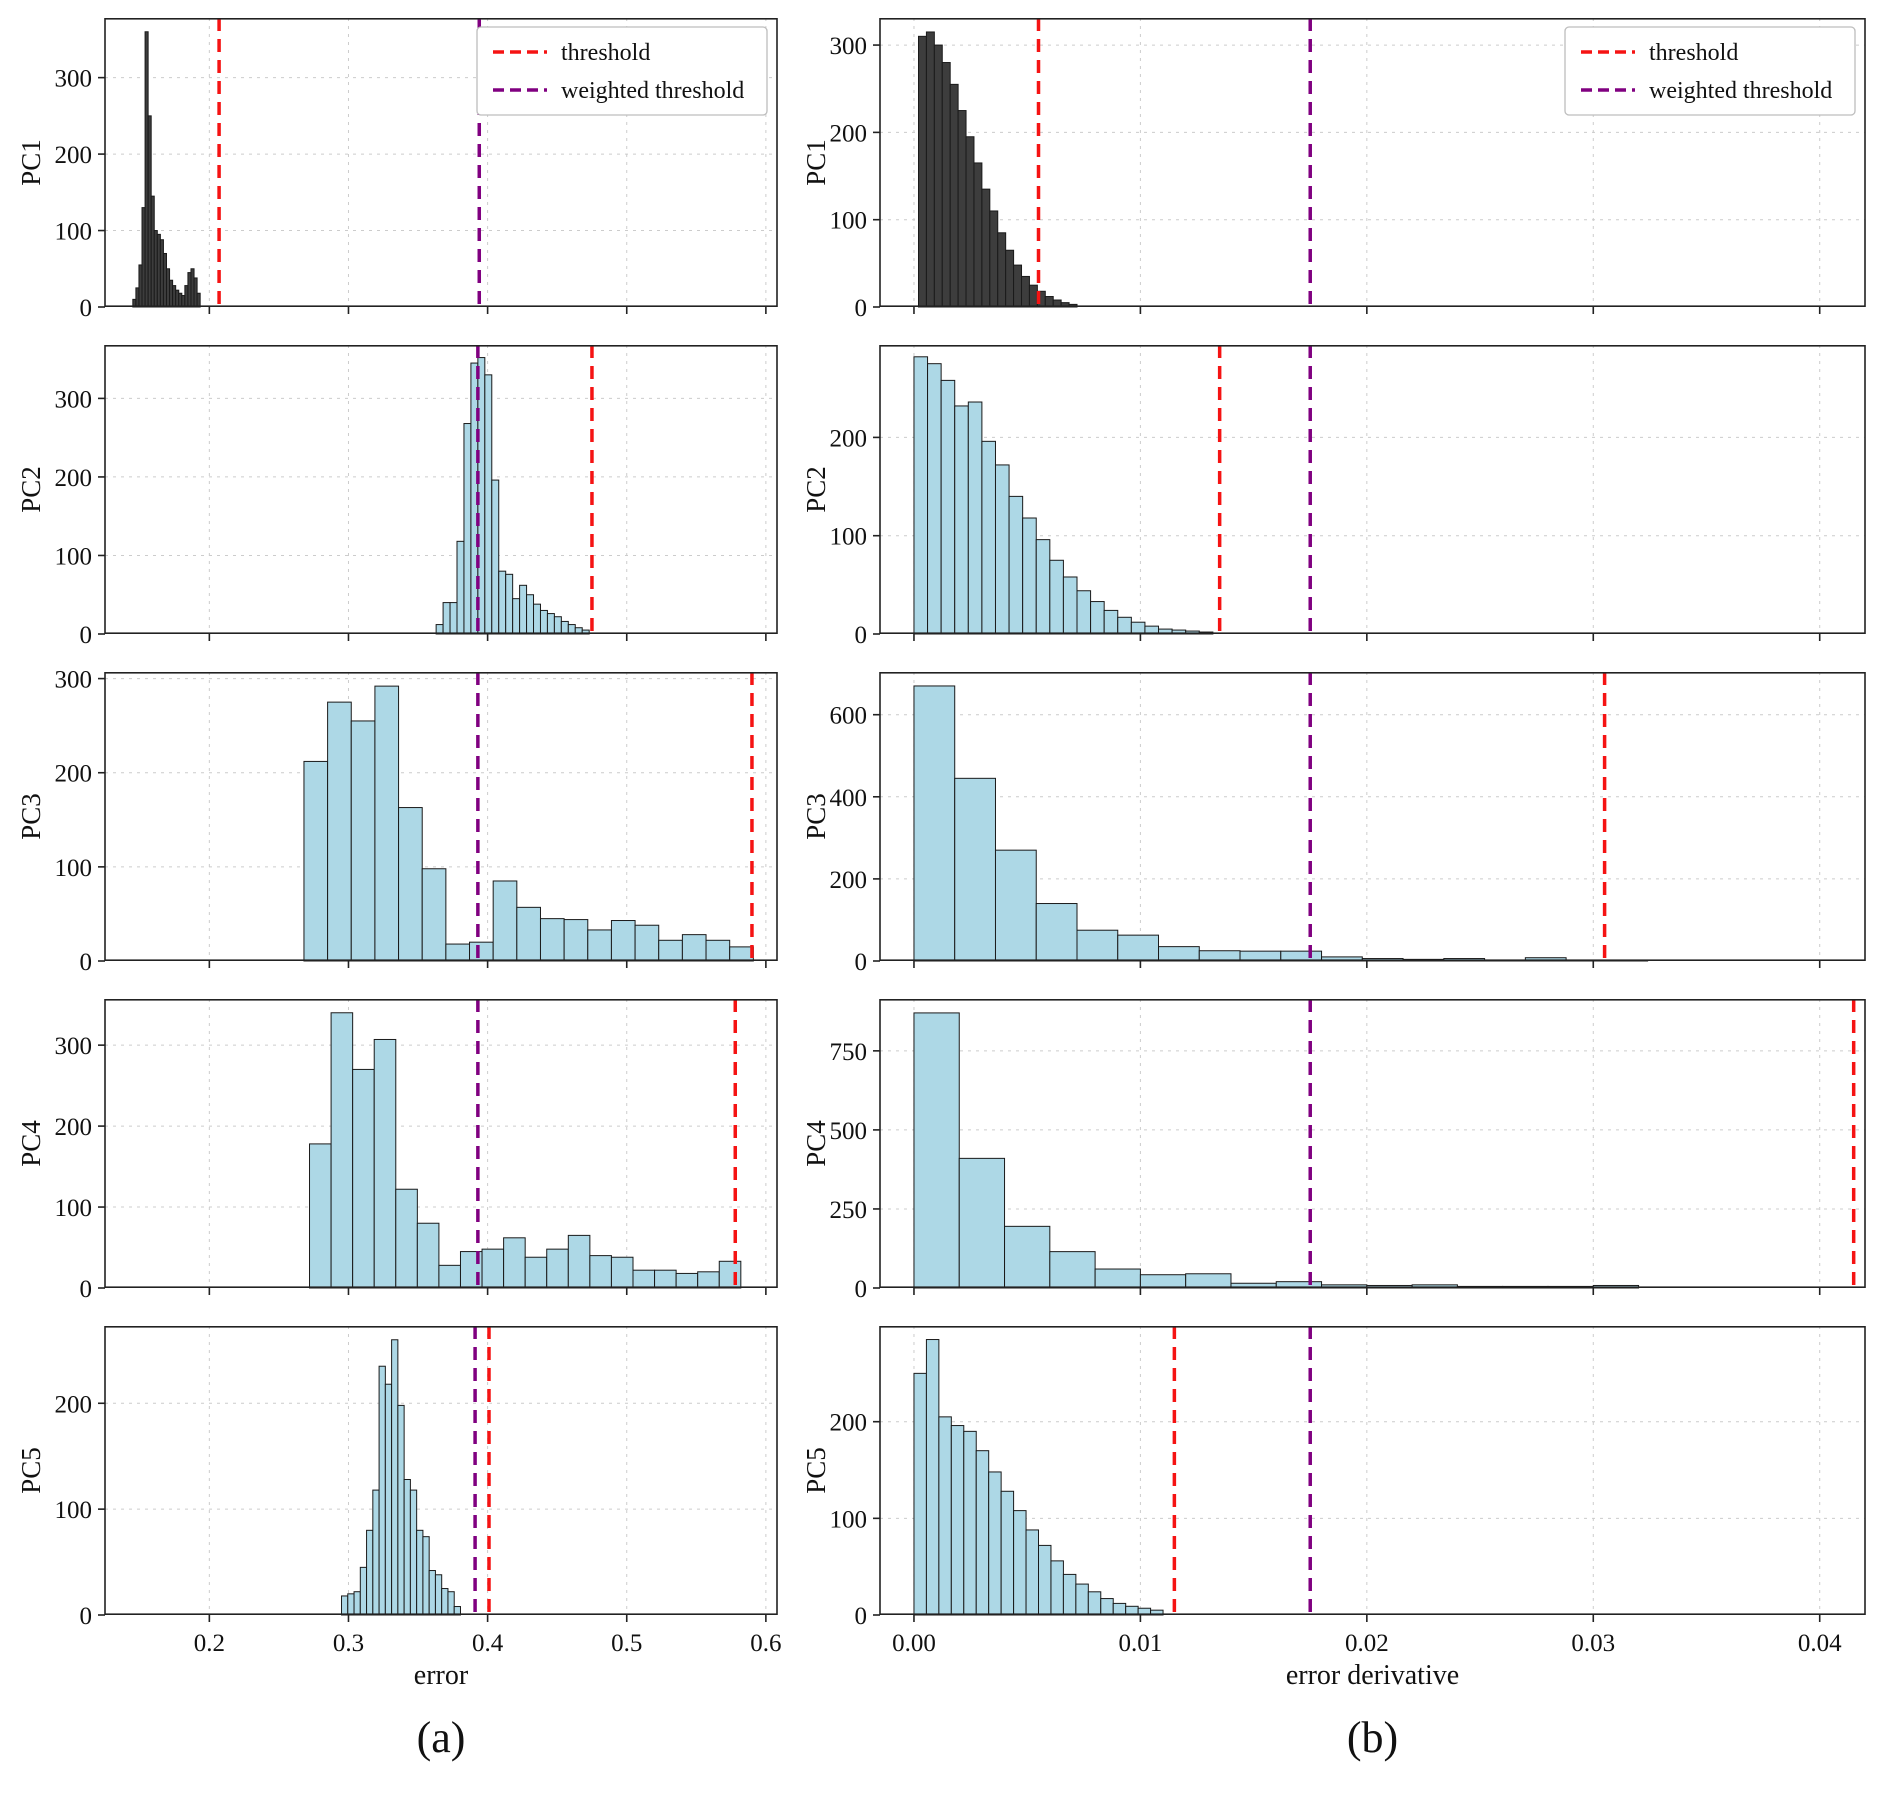 This screenshot has width=1892, height=1809. Describe the element at coordinates (626, 1643) in the screenshot. I see `x-tick-label: 0.5` at that location.